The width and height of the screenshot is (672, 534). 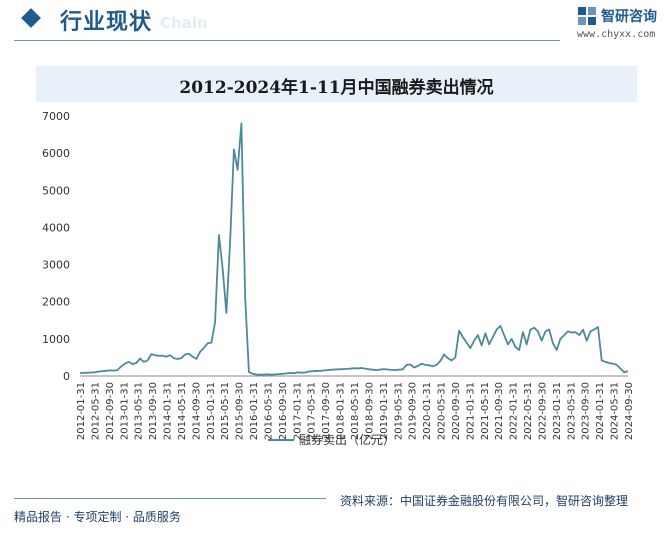 What do you see at coordinates (528, 411) in the screenshot?
I see `x-tick-label: 2022-05-31` at bounding box center [528, 411].